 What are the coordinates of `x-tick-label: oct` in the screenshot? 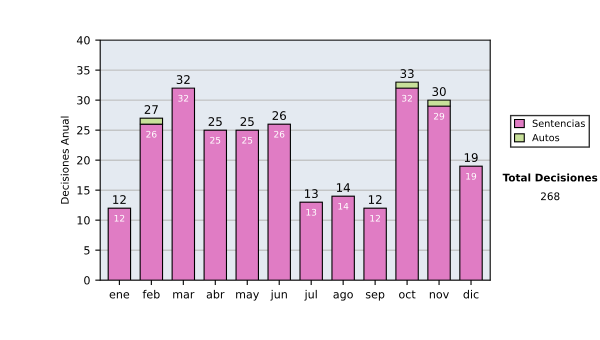 It's located at (407, 294).